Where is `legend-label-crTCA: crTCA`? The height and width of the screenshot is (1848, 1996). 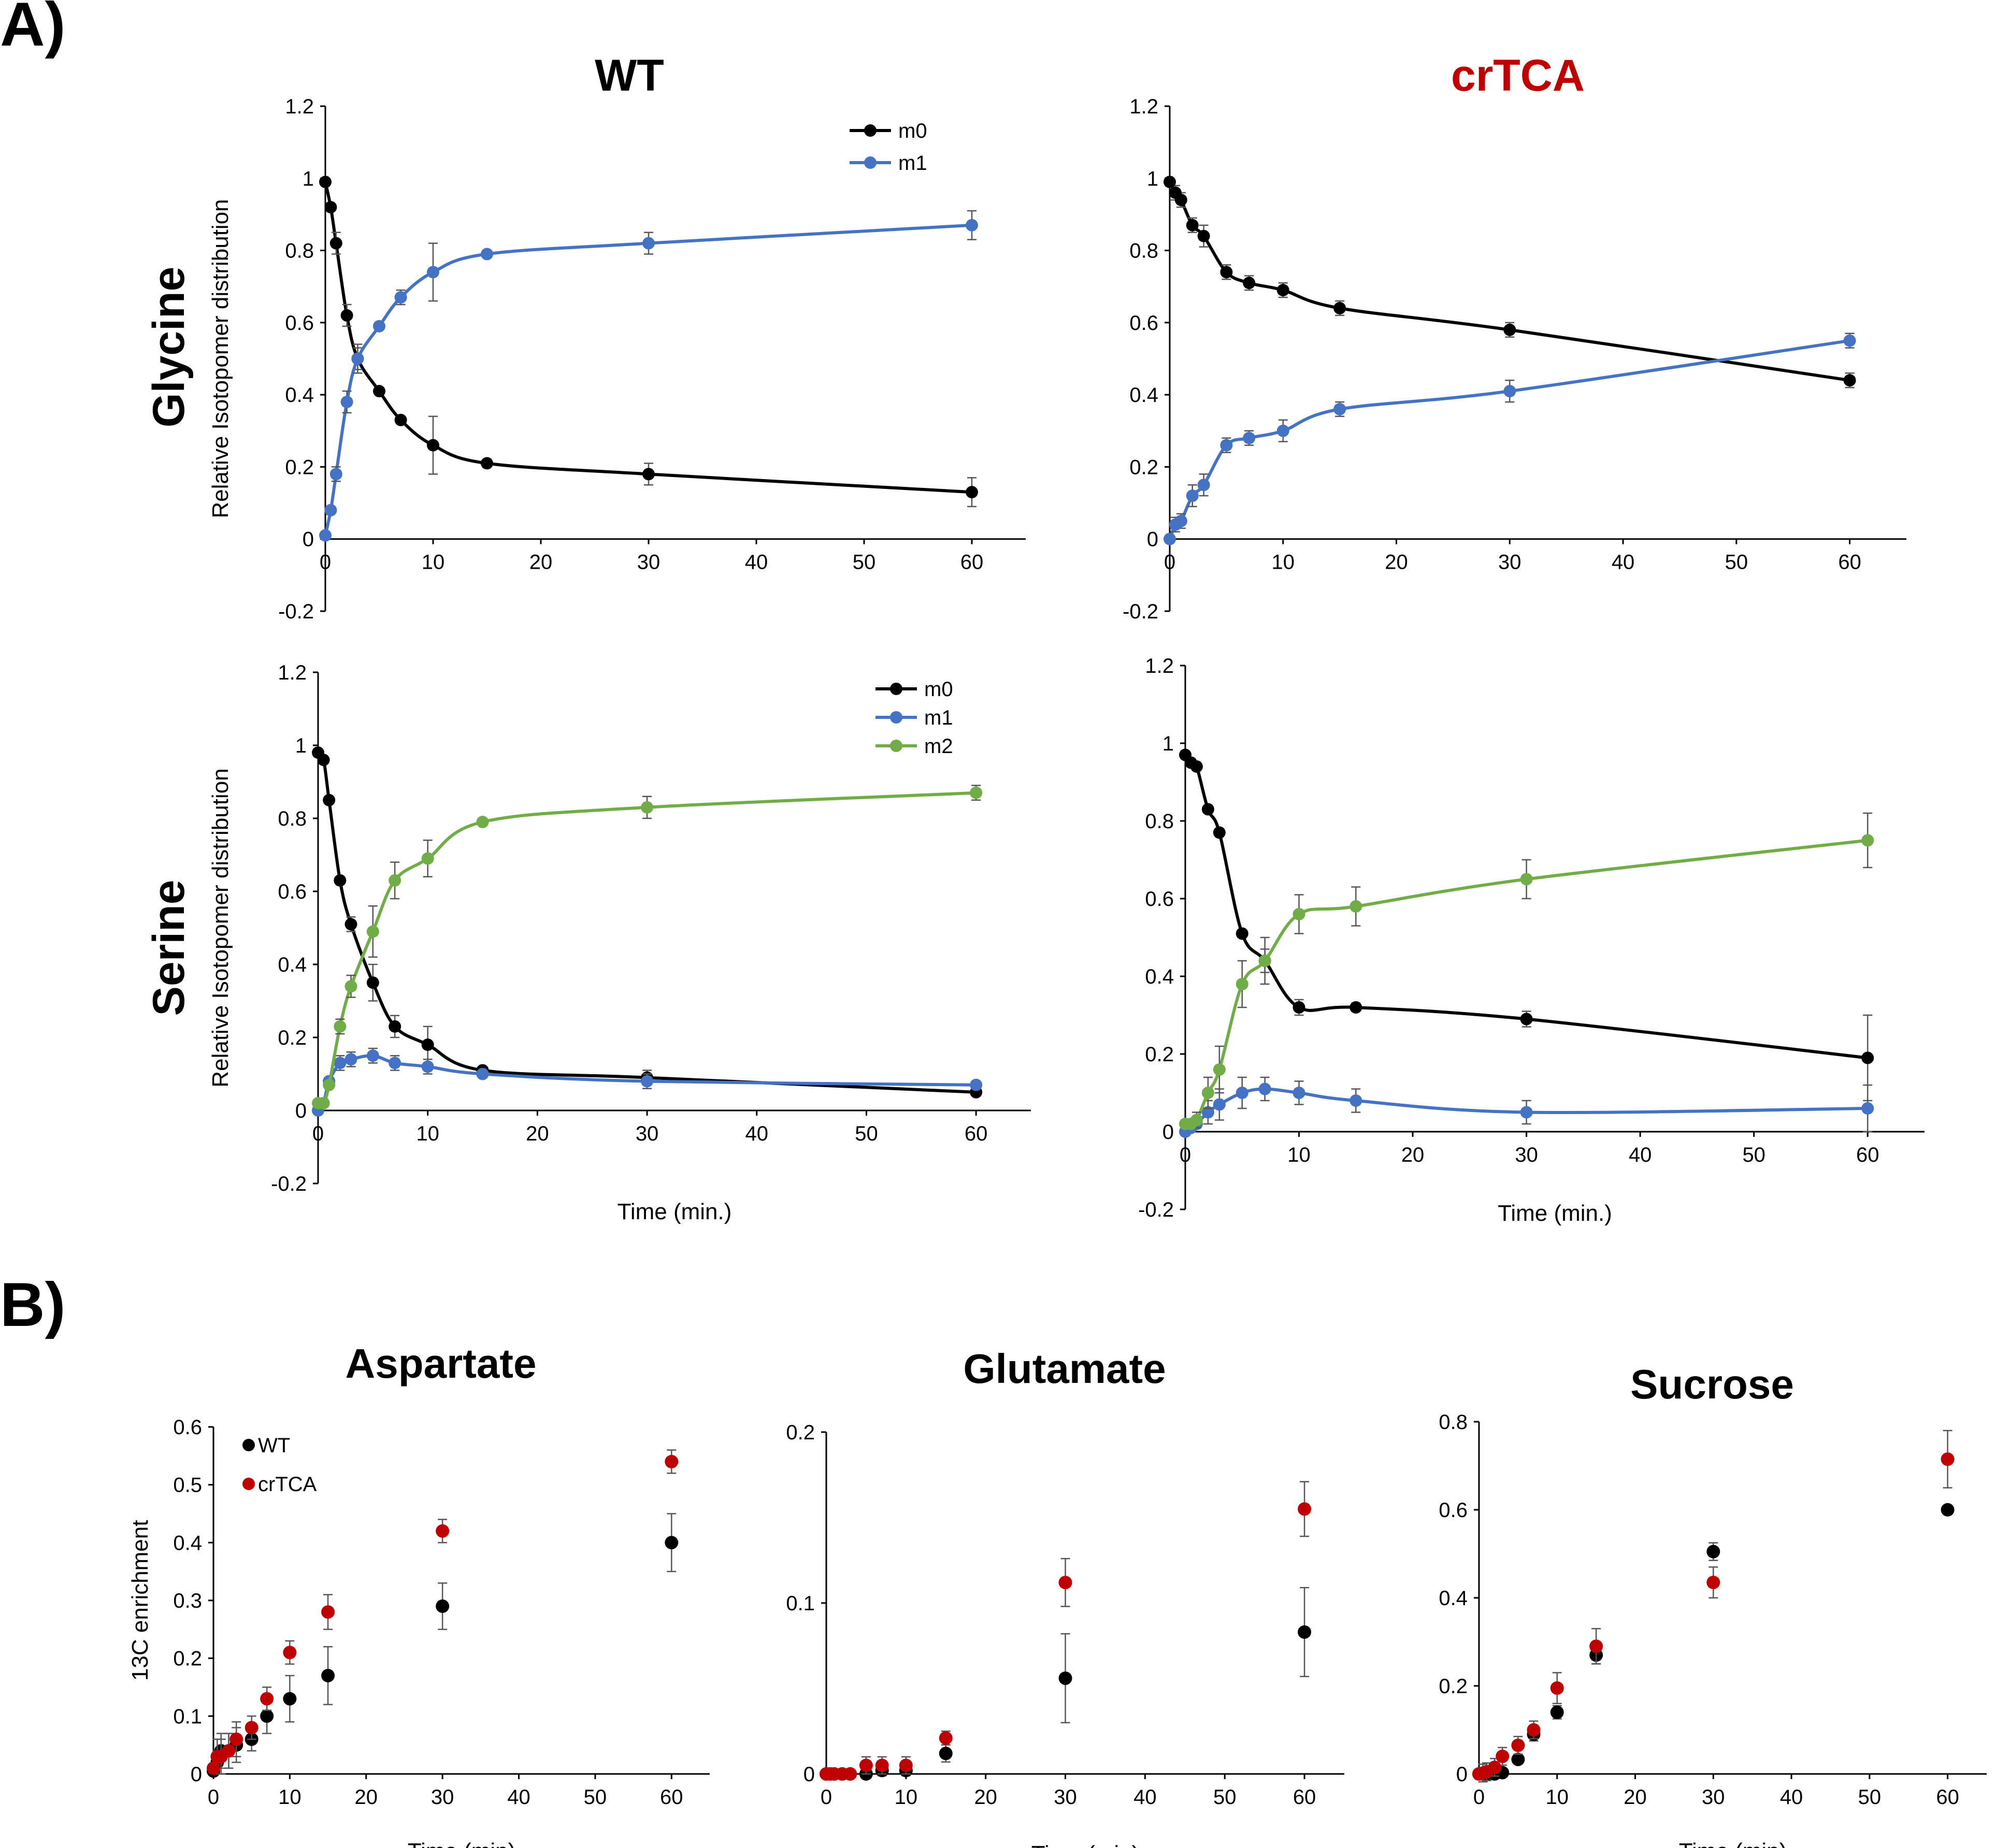
legend-label-crTCA: crTCA is located at coordinates (287, 1484).